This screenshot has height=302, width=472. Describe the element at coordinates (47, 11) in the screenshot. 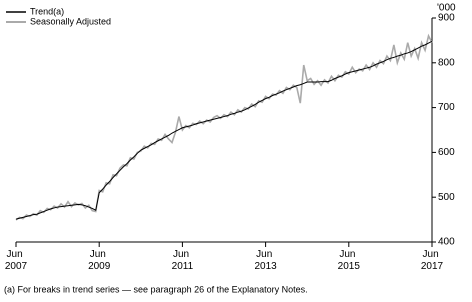

I see `legend-label: Trend(a)` at that location.